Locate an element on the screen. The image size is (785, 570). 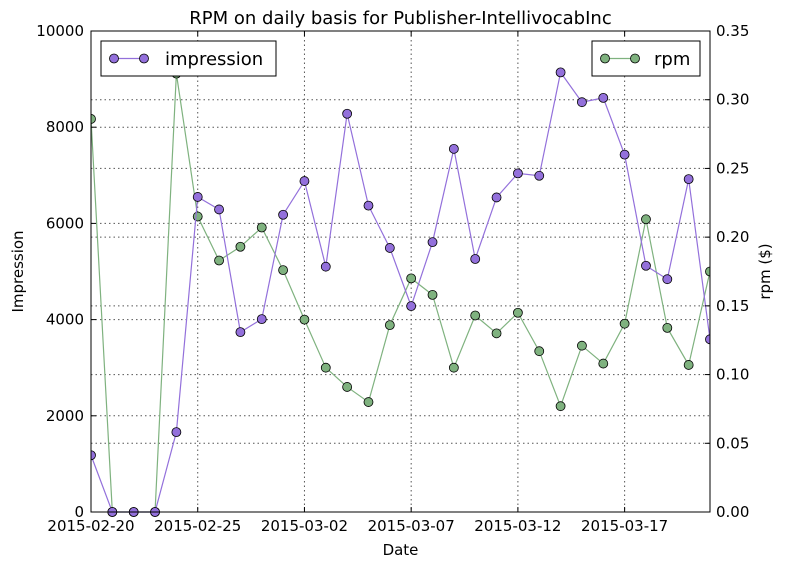
x-tick-label-5: 2015-03-17 is located at coordinates (624, 526).